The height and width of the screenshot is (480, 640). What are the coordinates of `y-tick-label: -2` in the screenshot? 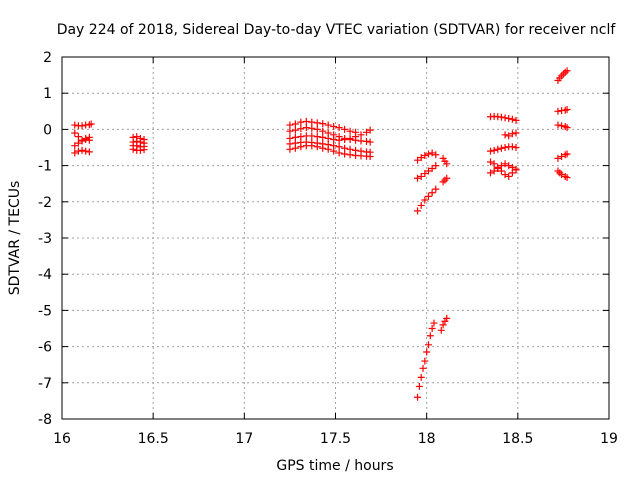 It's located at (45, 203).